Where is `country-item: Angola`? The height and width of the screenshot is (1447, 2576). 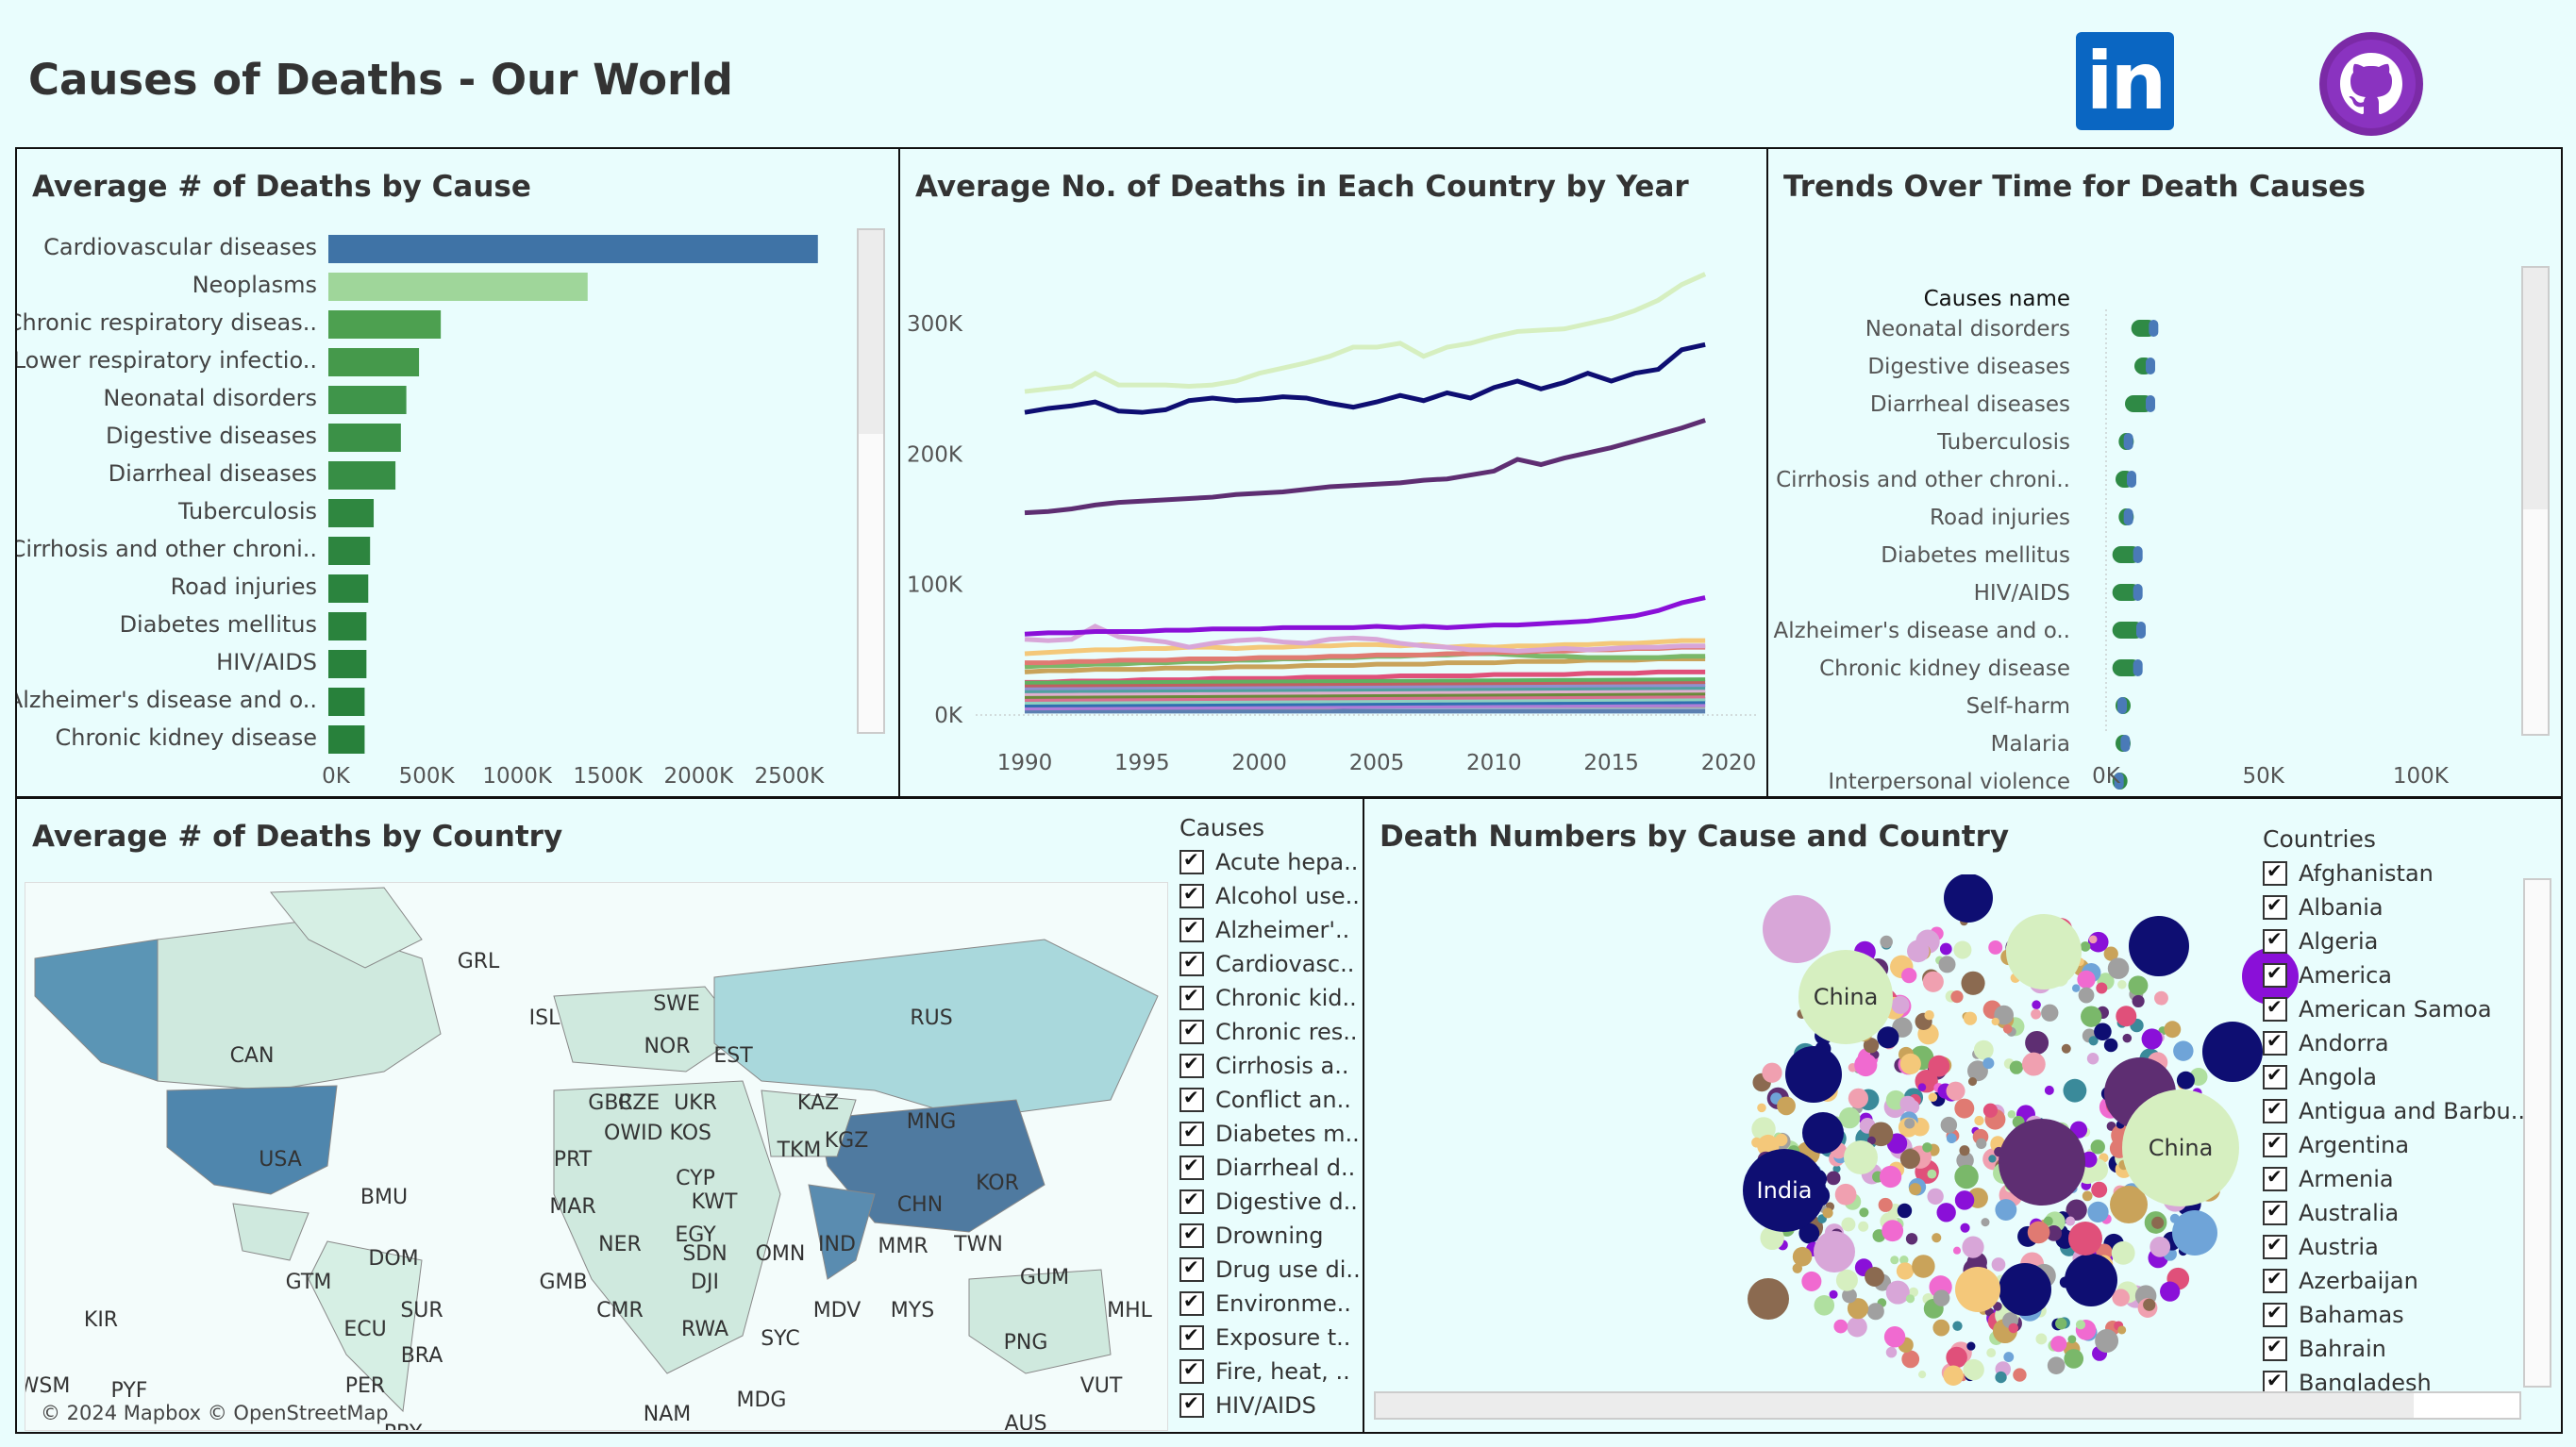 country-item: Angola is located at coordinates (2394, 1077).